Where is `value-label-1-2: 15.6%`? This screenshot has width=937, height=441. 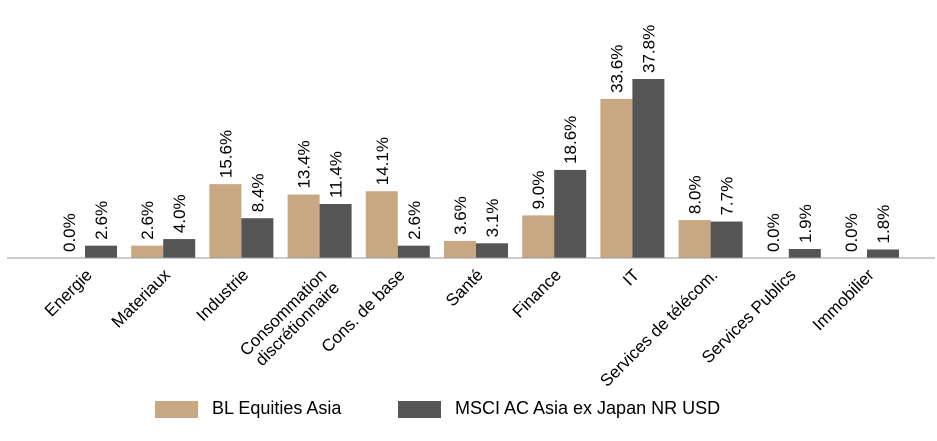 value-label-1-2: 15.6% is located at coordinates (225, 154).